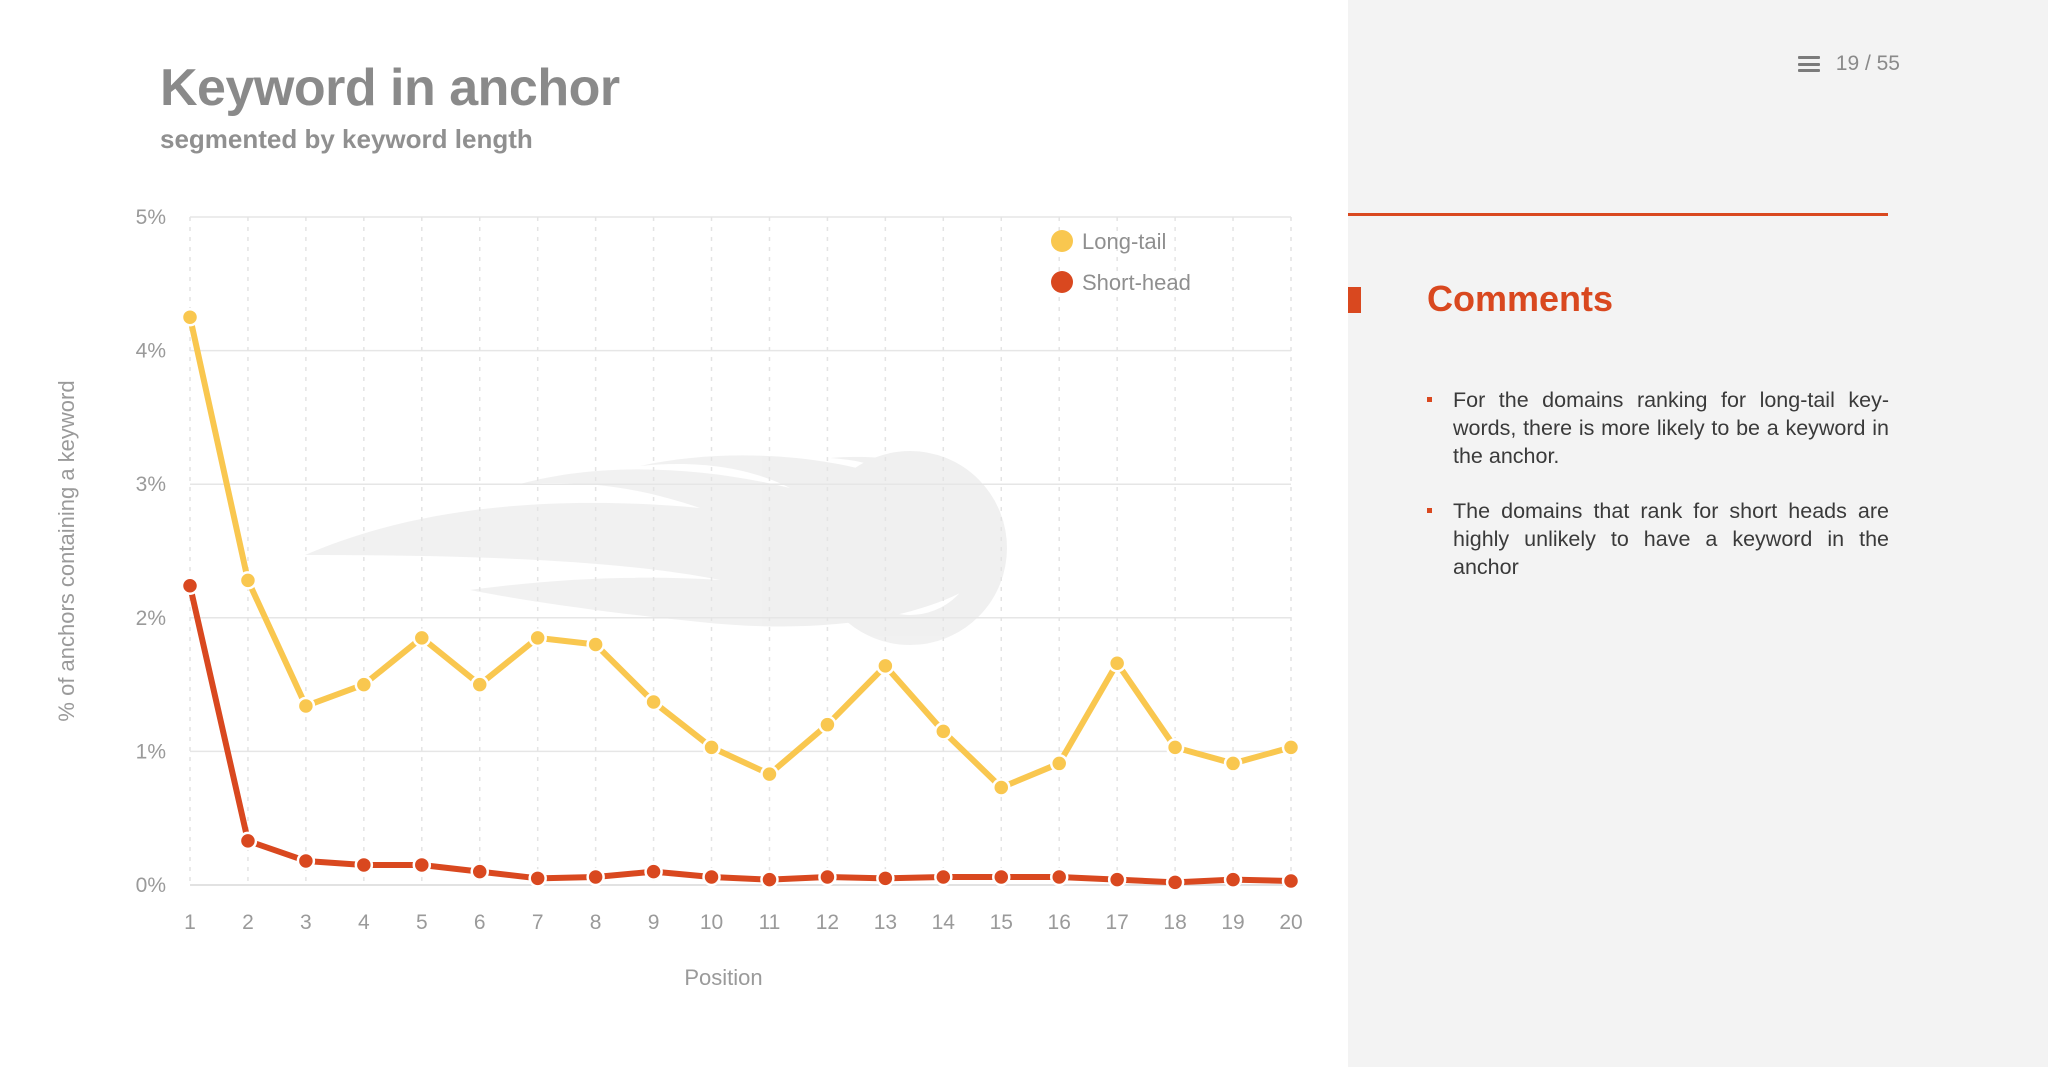  Describe the element at coordinates (422, 922) in the screenshot. I see `x-tick-label: 5` at that location.